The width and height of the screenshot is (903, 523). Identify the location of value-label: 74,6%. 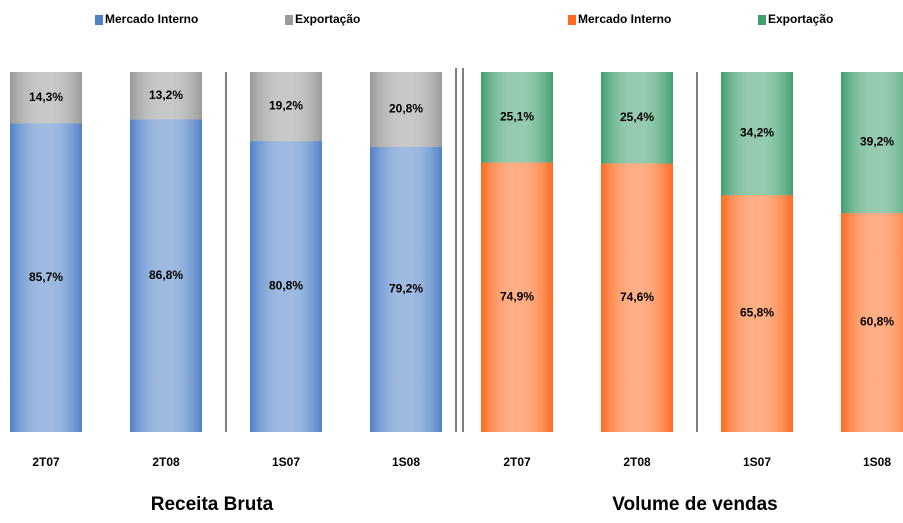
(637, 297).